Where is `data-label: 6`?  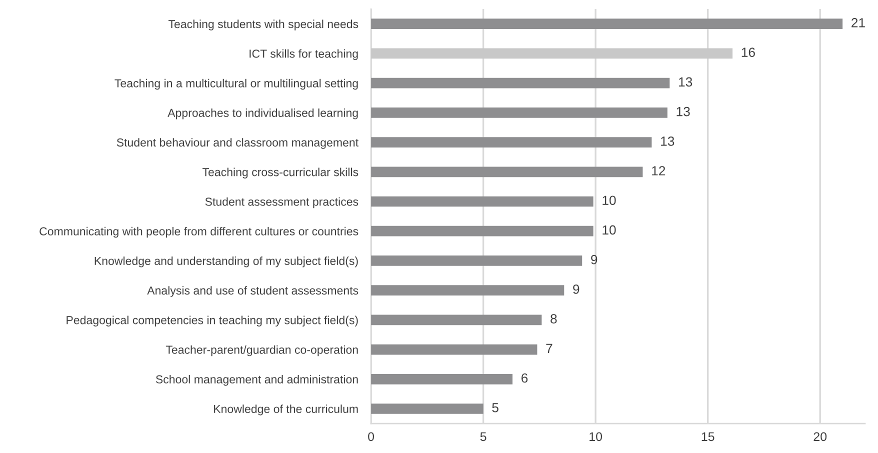
data-label: 6 is located at coordinates (525, 378).